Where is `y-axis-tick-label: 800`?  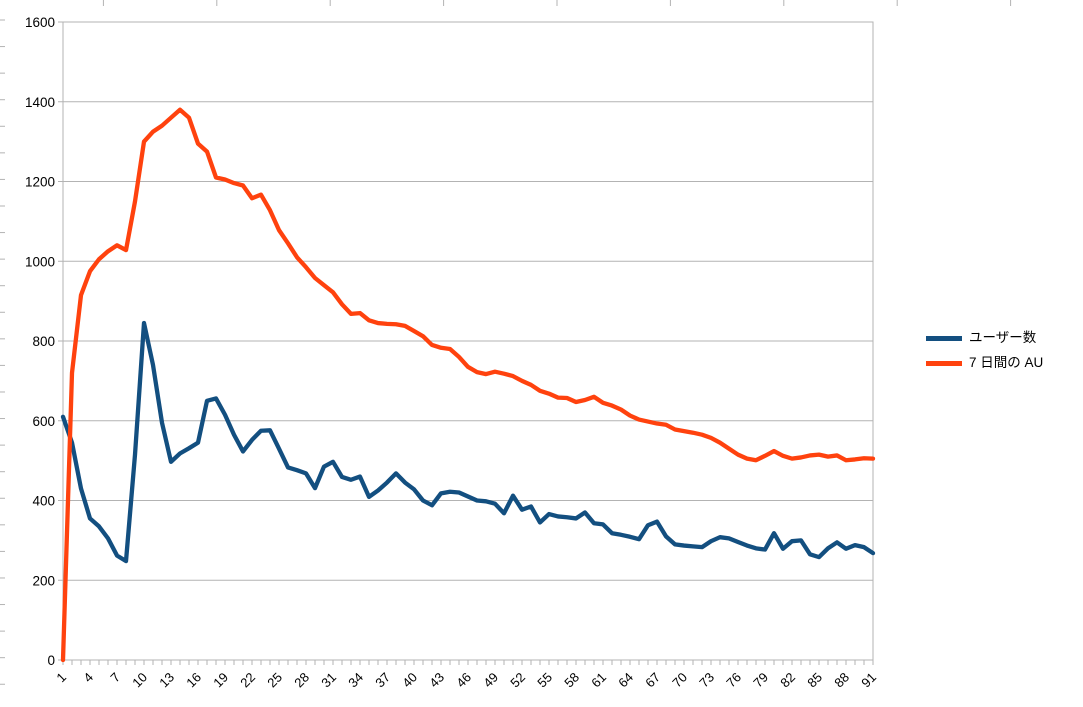 y-axis-tick-label: 800 is located at coordinates (43, 341).